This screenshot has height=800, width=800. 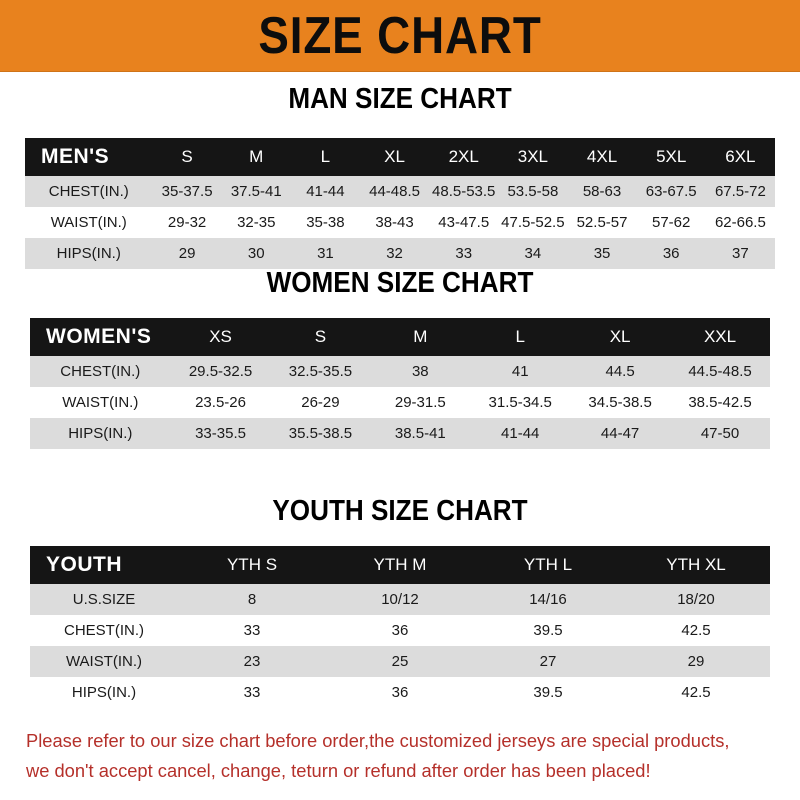 I want to click on women-measurement-value: 29.5-32.5, so click(x=220, y=371).